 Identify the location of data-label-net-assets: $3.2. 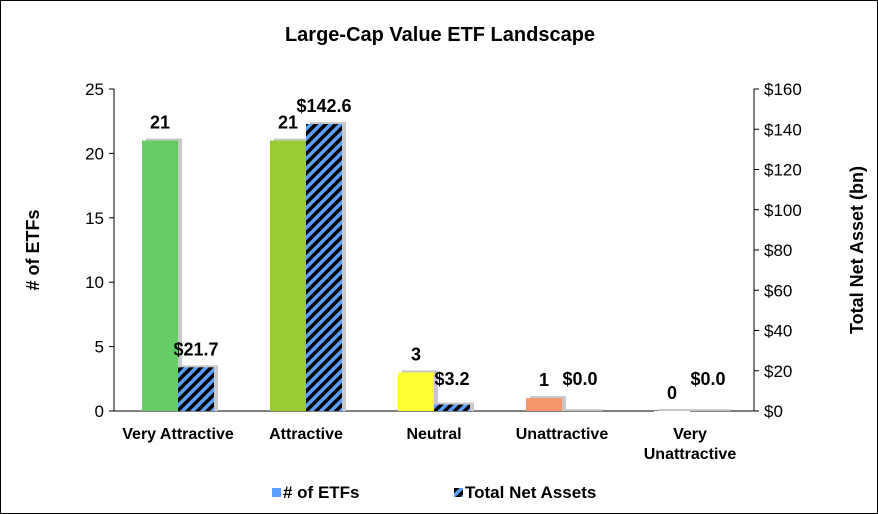
(451, 379).